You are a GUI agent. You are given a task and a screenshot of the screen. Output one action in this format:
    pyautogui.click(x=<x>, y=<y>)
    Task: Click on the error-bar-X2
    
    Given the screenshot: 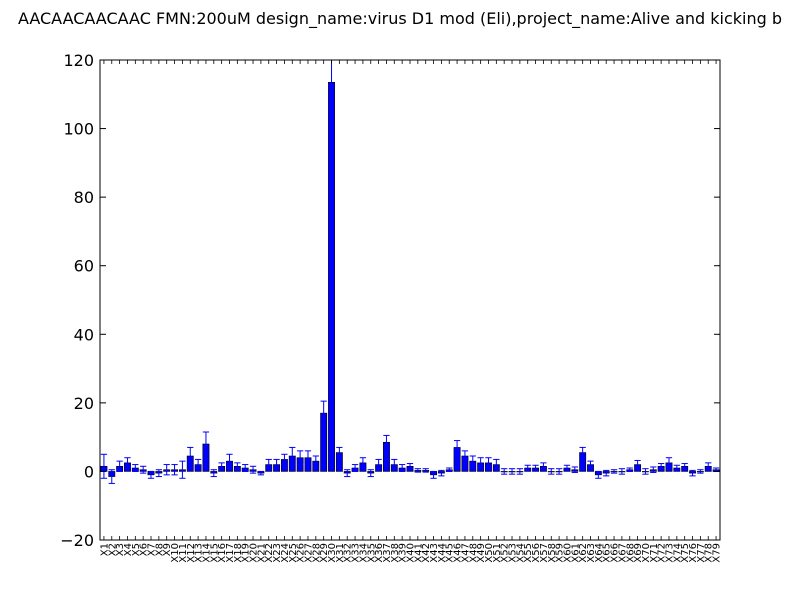 What is the action you would take?
    pyautogui.click(x=111, y=476)
    